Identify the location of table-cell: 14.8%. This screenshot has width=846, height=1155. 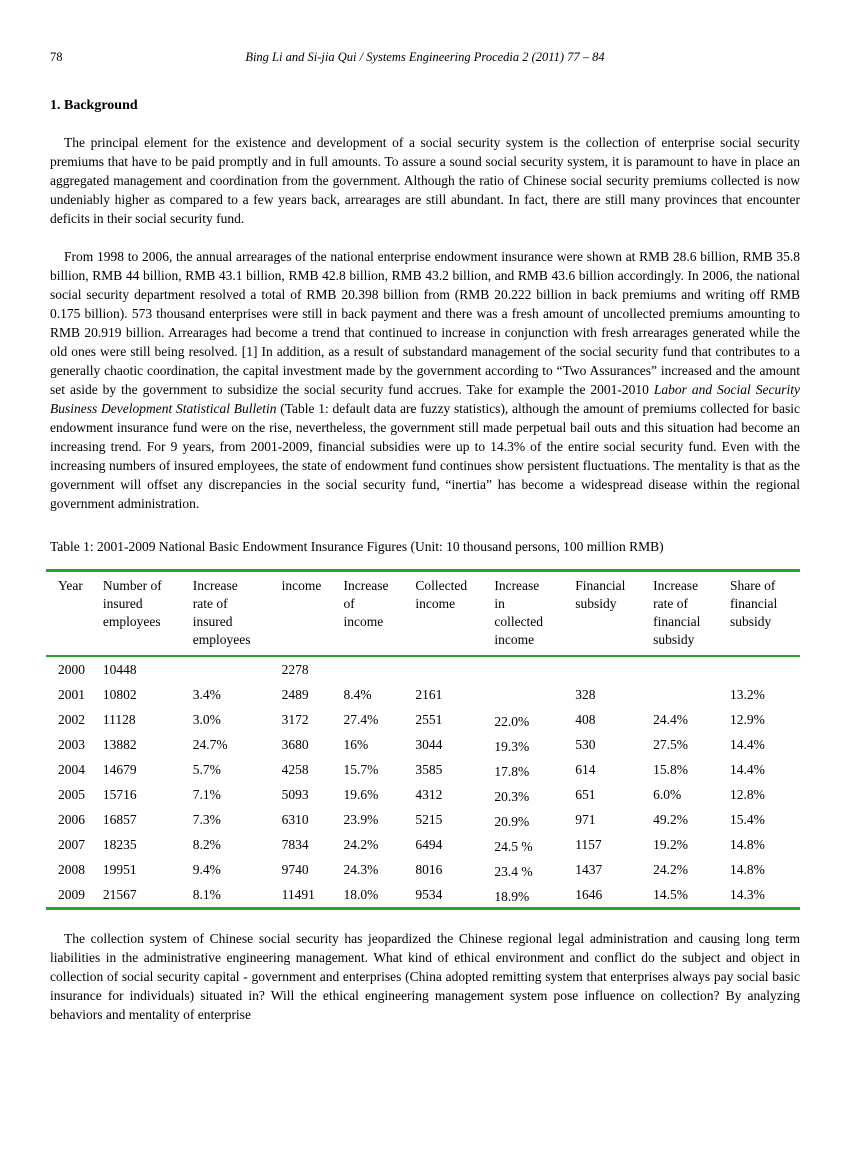
(747, 844).